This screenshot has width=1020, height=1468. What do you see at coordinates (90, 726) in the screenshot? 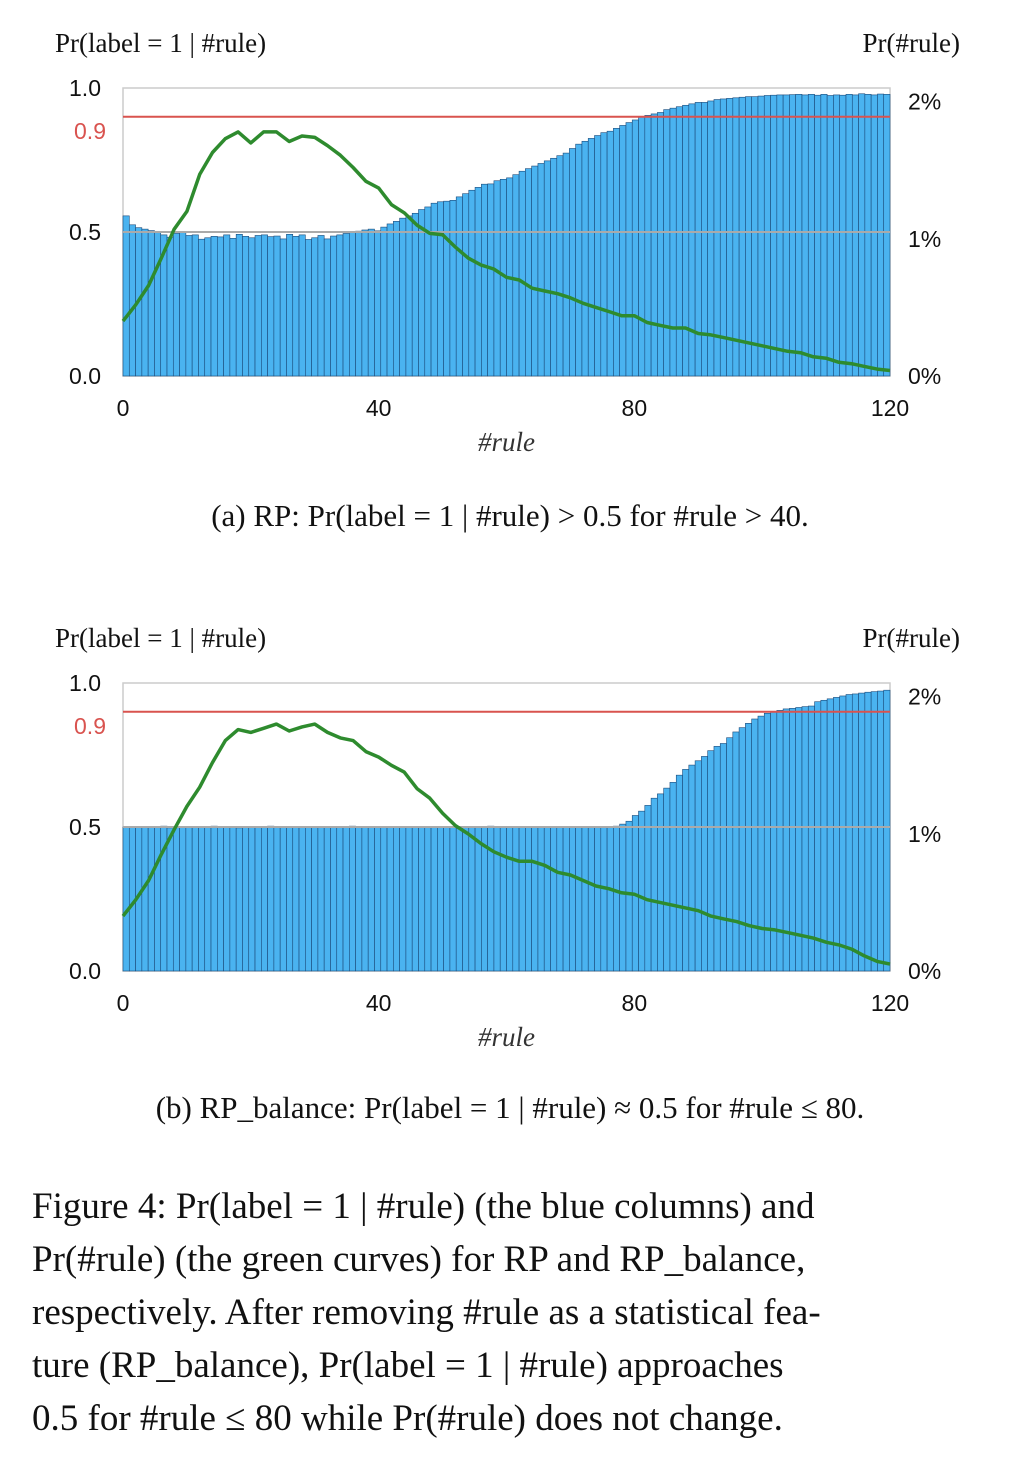
I see `y-left-ref-tick-label: 0.9` at bounding box center [90, 726].